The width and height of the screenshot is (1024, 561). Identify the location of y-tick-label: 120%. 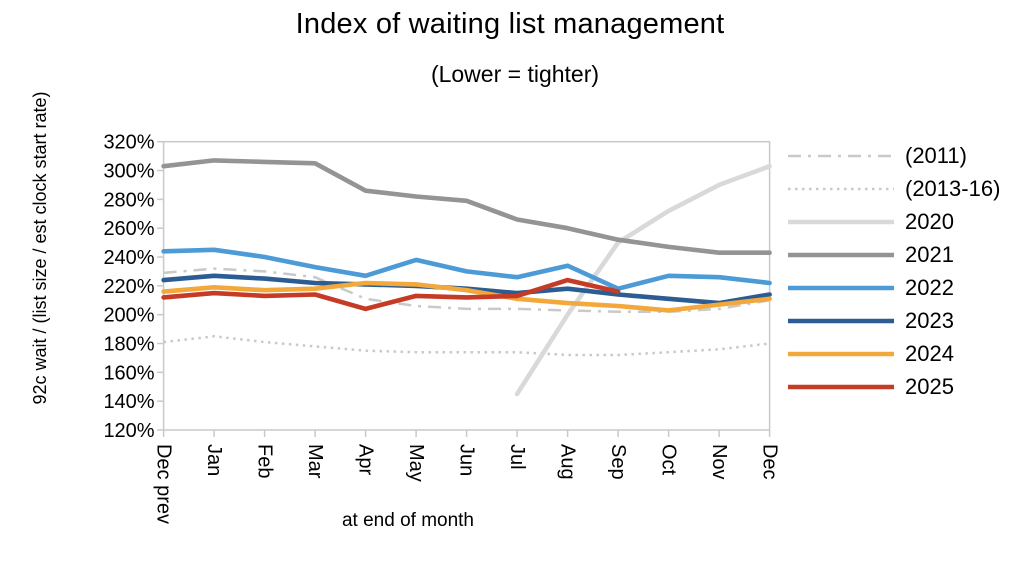
(128, 431).